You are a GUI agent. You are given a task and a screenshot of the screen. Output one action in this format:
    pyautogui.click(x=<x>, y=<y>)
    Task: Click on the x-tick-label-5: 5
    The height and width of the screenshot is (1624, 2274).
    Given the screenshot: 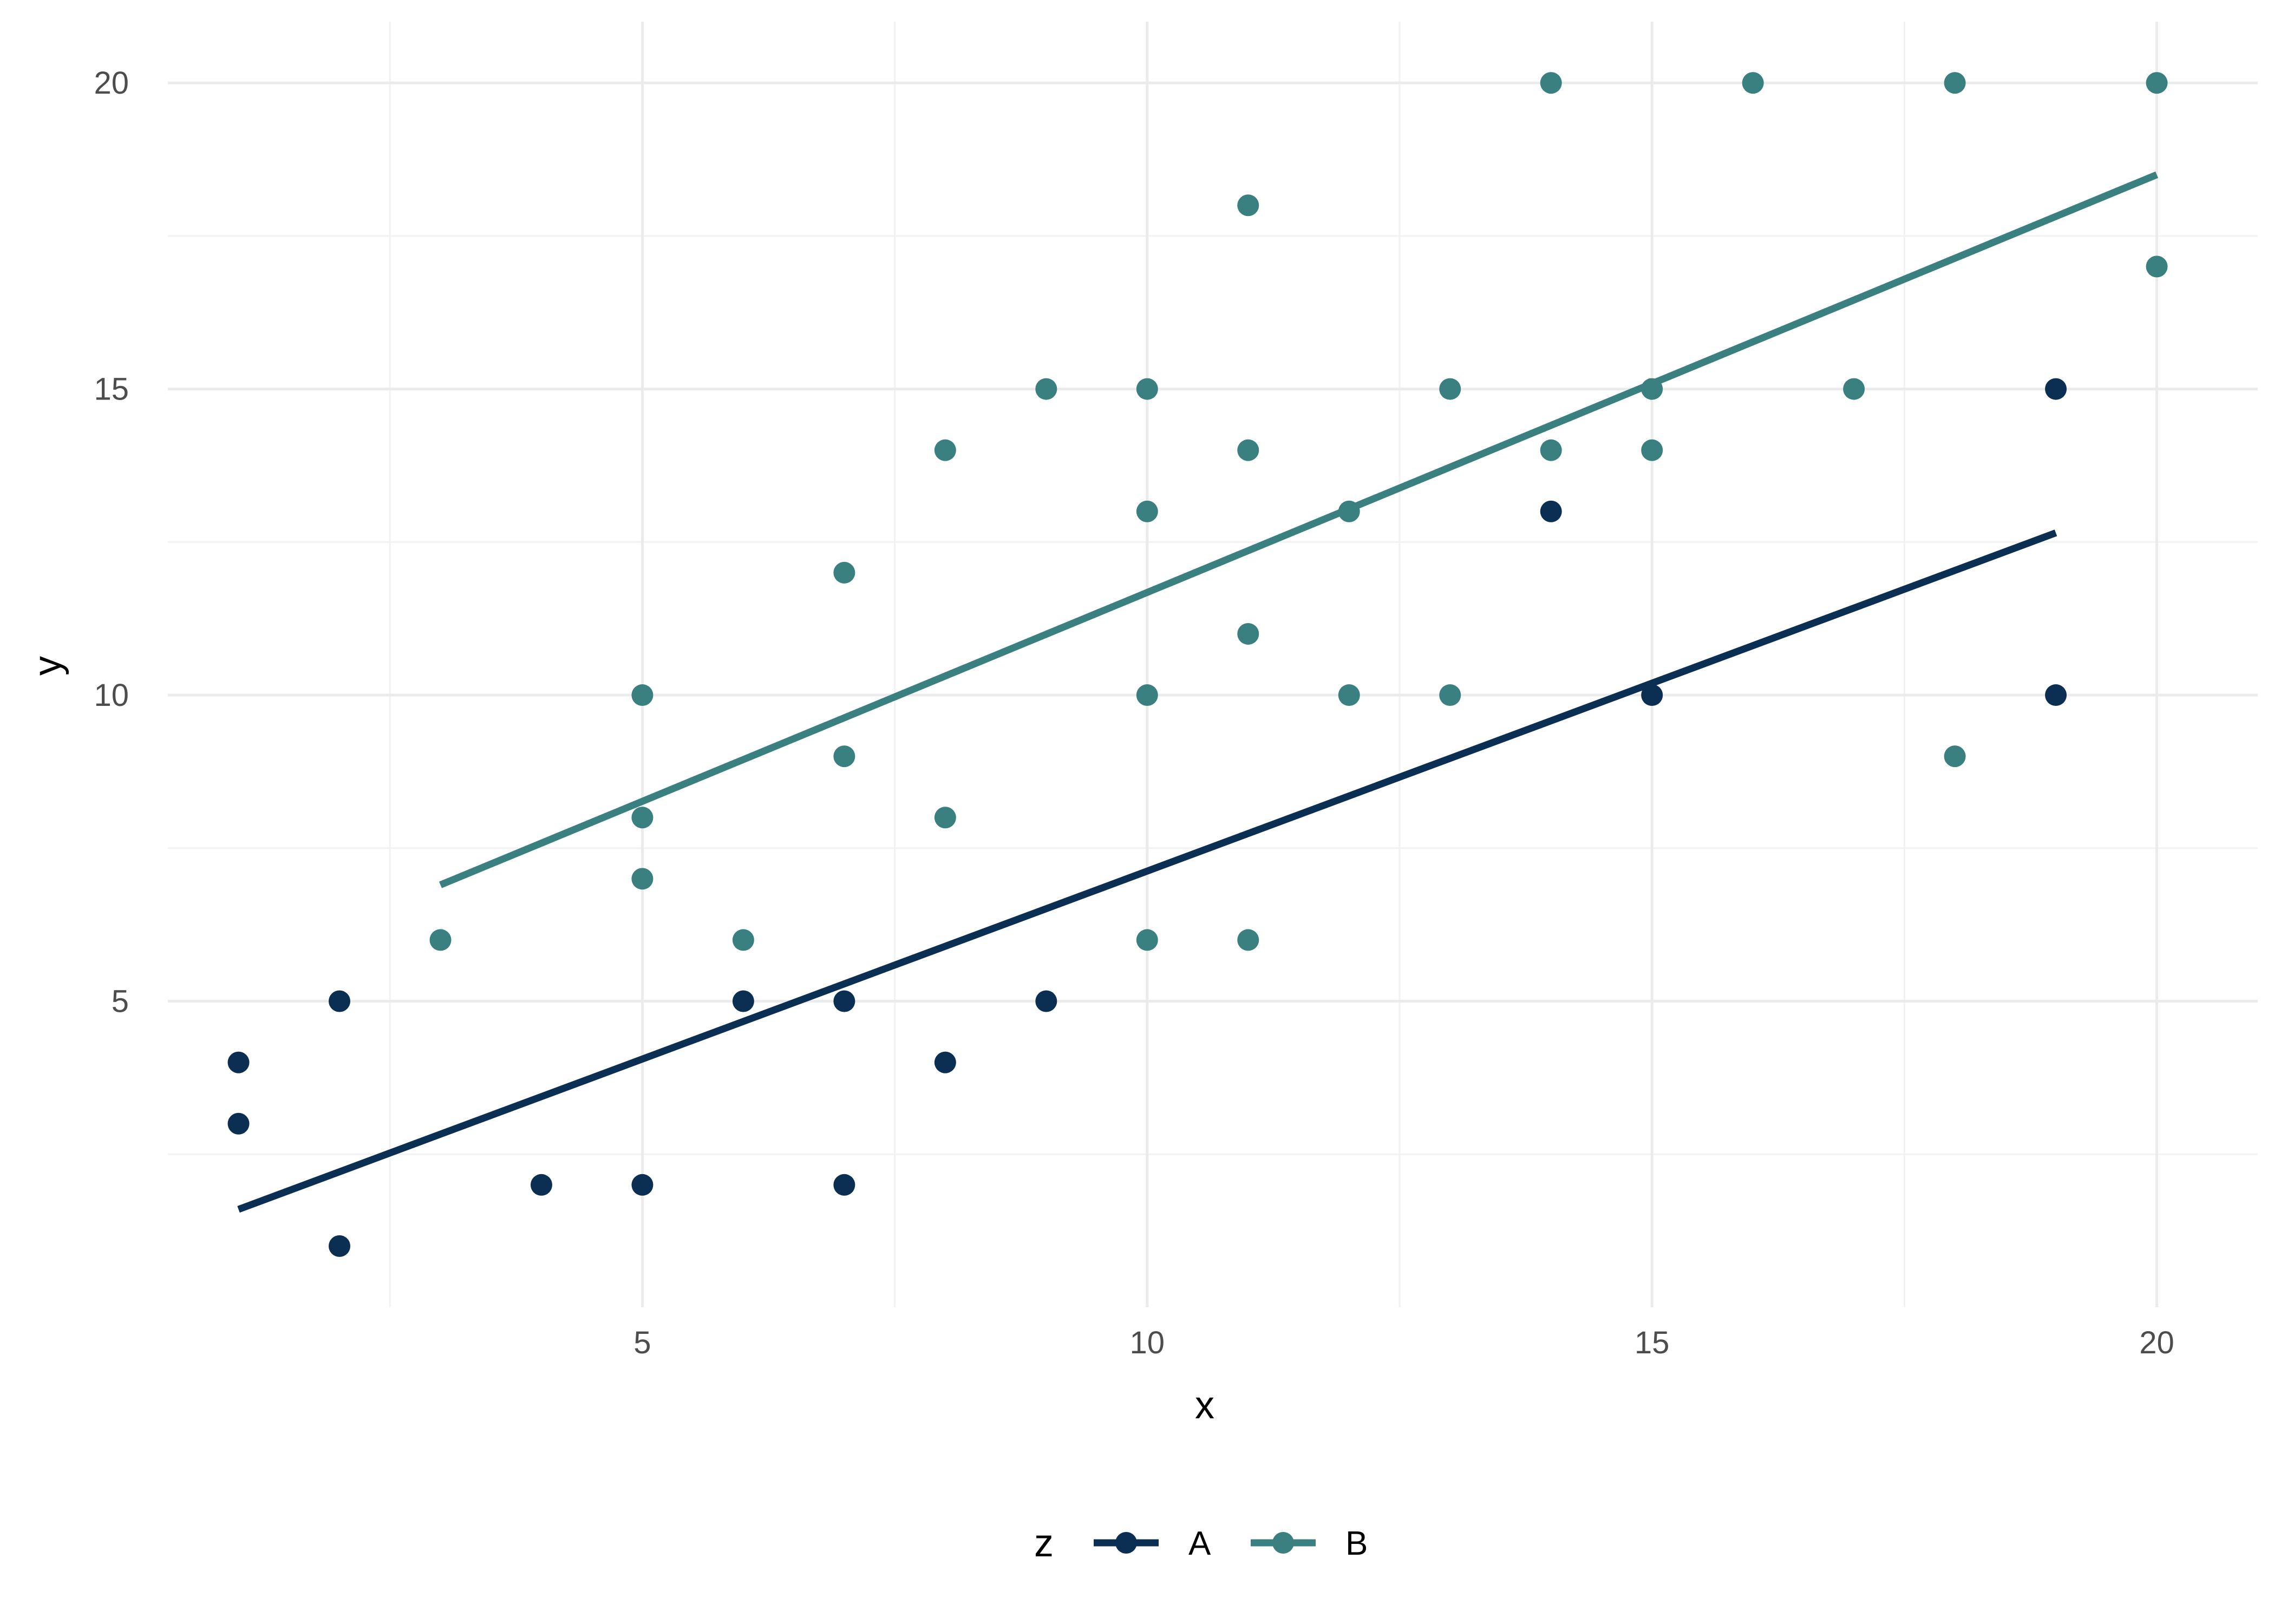 What is the action you would take?
    pyautogui.click(x=642, y=1343)
    